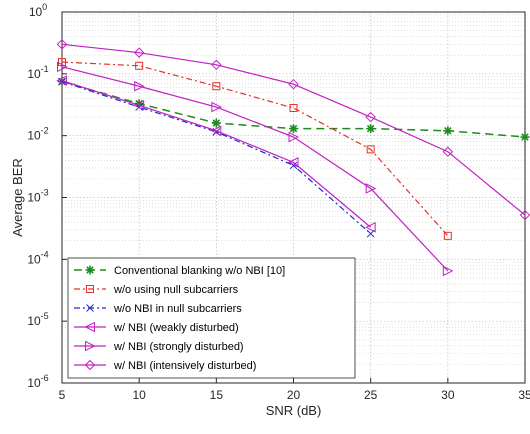 This screenshot has height=434, width=530. Describe the element at coordinates (371, 395) in the screenshot. I see `x-tick-label: 25` at that location.